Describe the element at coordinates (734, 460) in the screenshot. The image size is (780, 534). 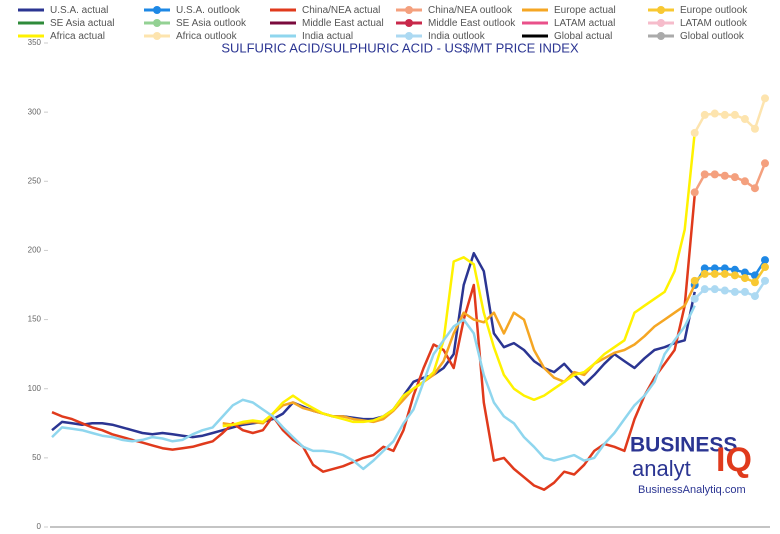
I see `logo-text: IQ` at that location.